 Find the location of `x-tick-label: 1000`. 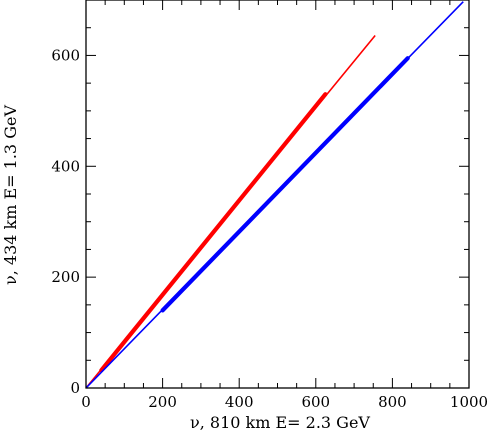

x-tick-label: 1000 is located at coordinates (469, 402).